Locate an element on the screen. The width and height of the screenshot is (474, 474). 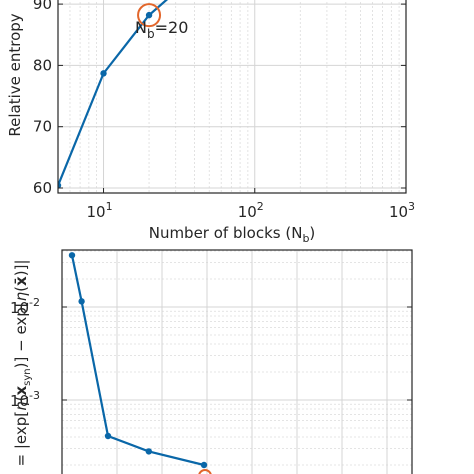
top-annotation-circle is located at coordinates (149, 15).